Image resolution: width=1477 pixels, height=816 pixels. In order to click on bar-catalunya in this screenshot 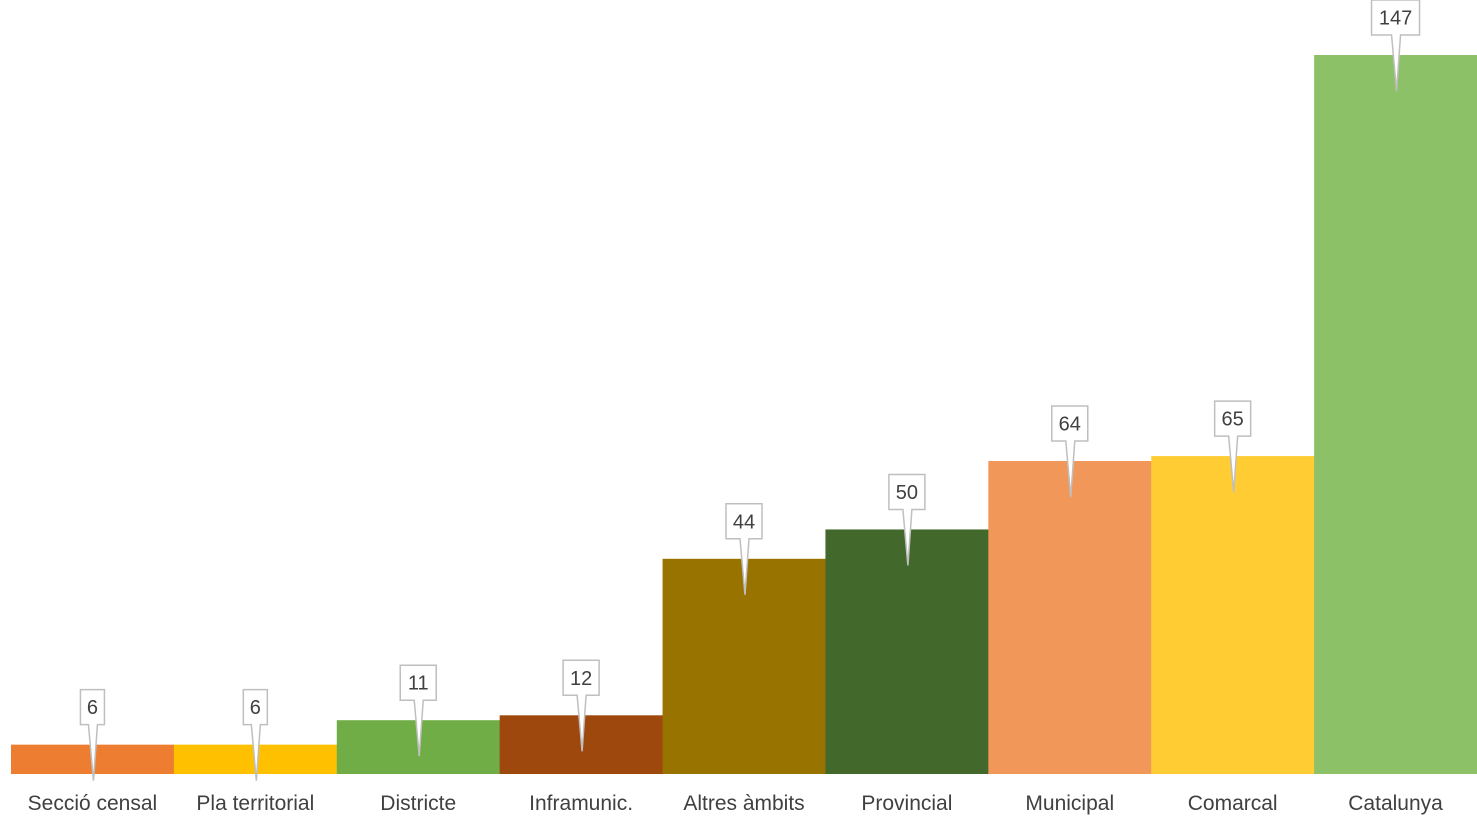, I will do `click(1395, 414)`.